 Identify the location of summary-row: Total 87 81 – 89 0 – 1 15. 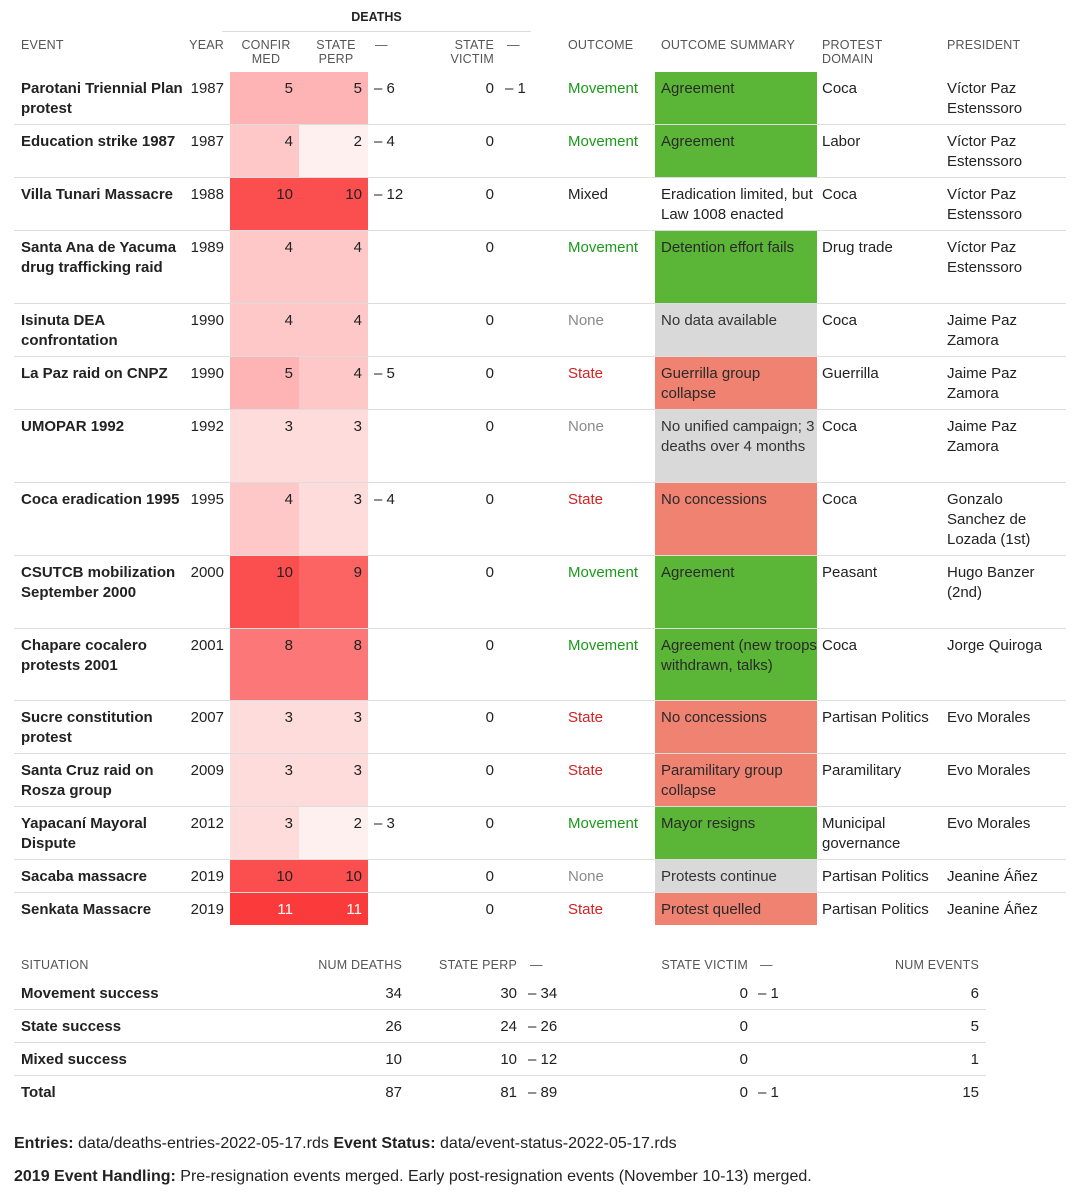
(500, 1092).